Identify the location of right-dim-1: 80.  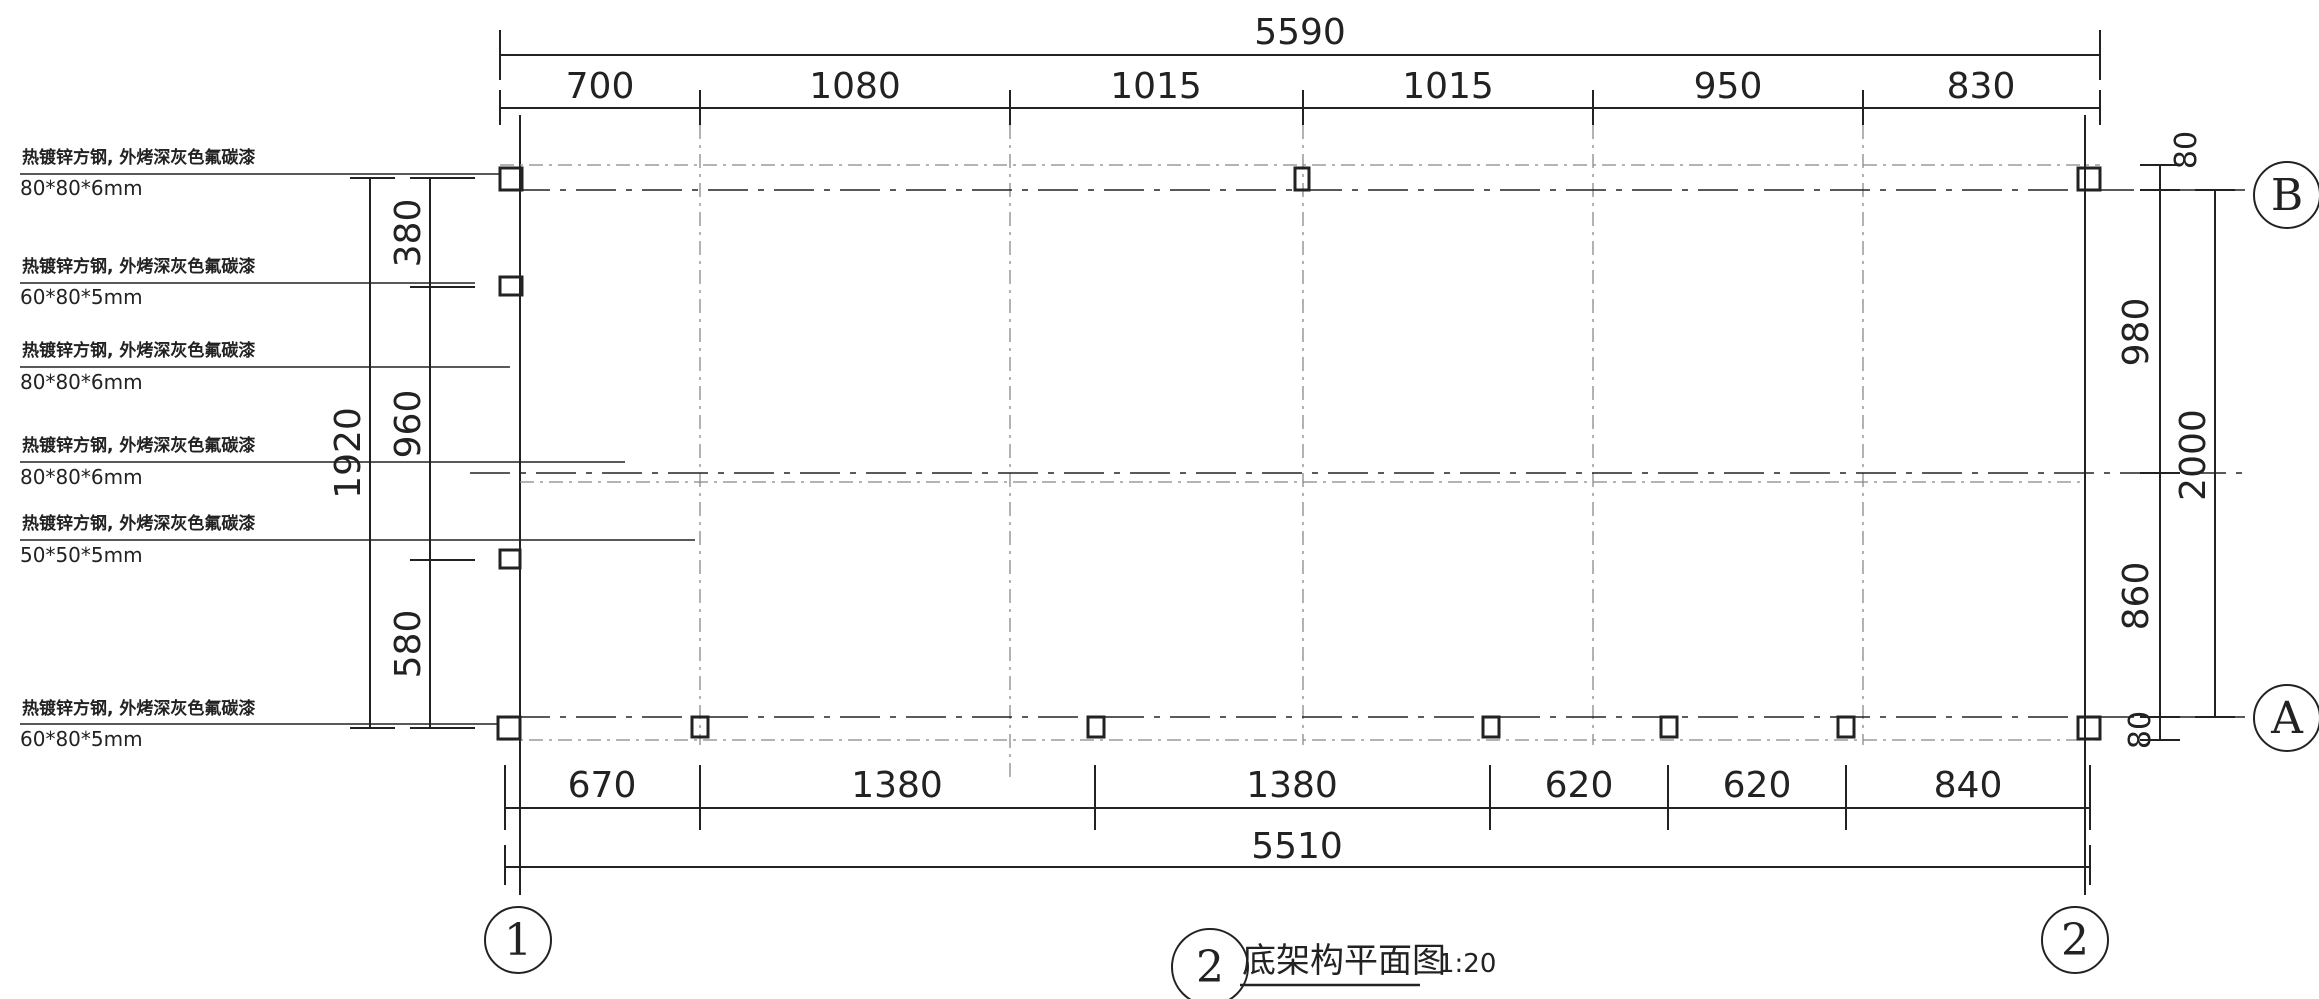
(2186, 150).